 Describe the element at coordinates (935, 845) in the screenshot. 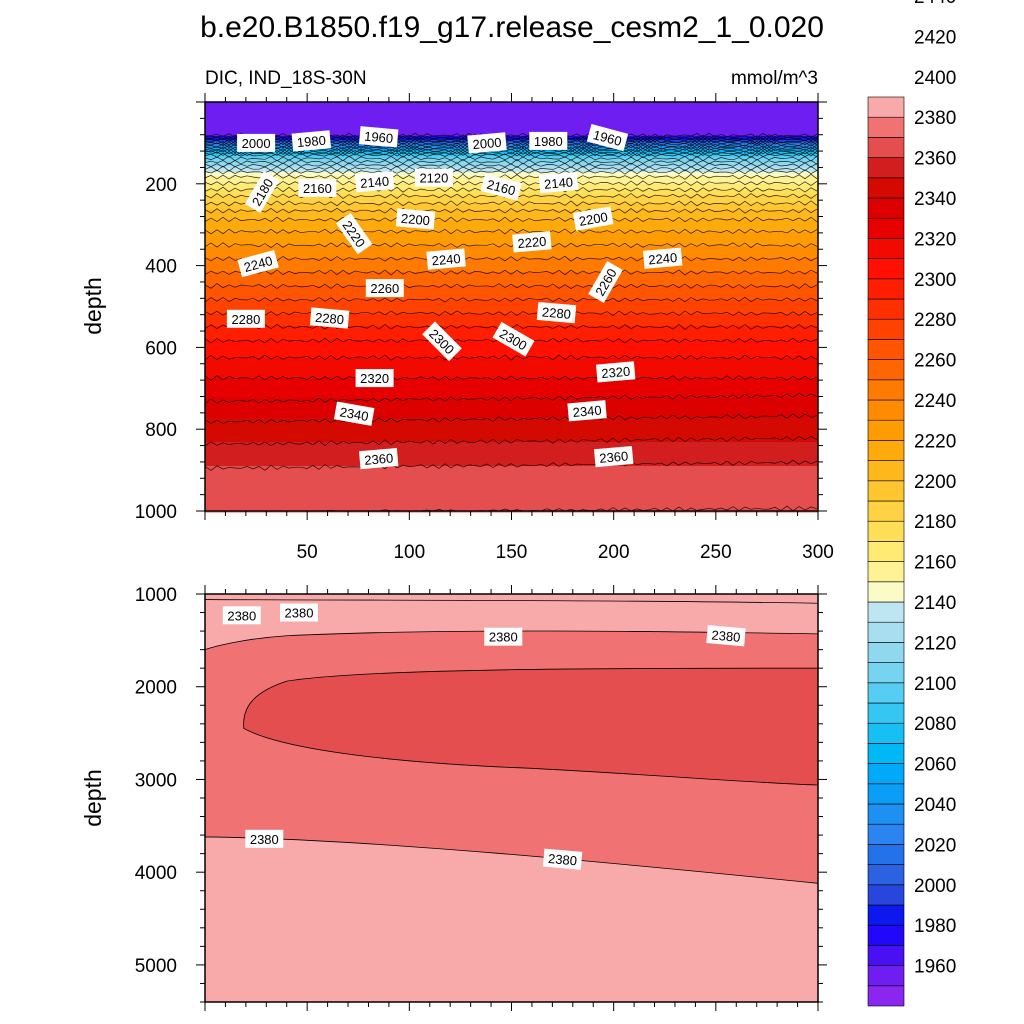

I see `colorbar-label: 2020` at that location.